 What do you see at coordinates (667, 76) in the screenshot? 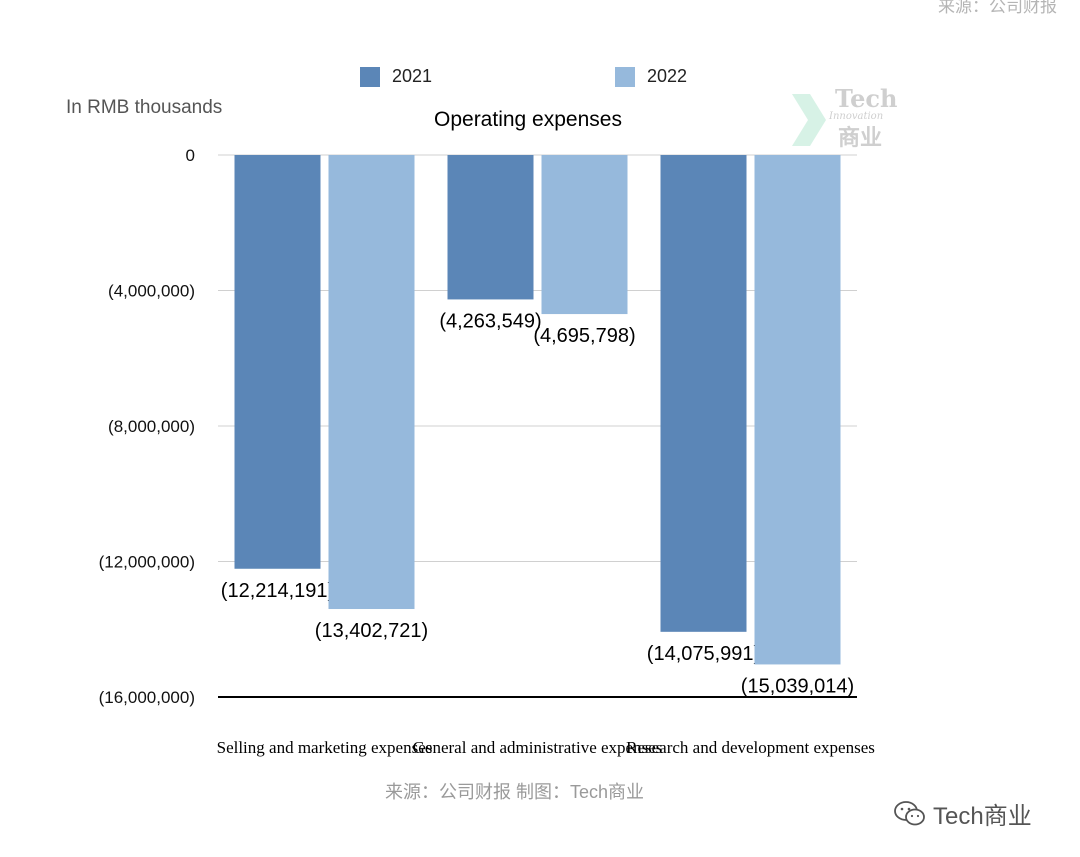
I see `legend-label-2022: 2022` at bounding box center [667, 76].